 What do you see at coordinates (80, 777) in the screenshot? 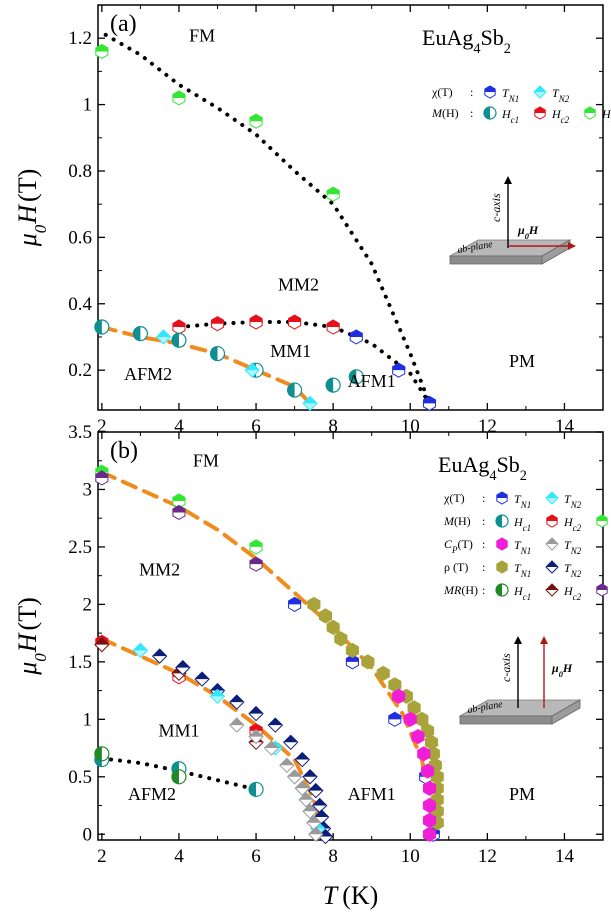
I see `y-tick-label: 0.5` at bounding box center [80, 777].